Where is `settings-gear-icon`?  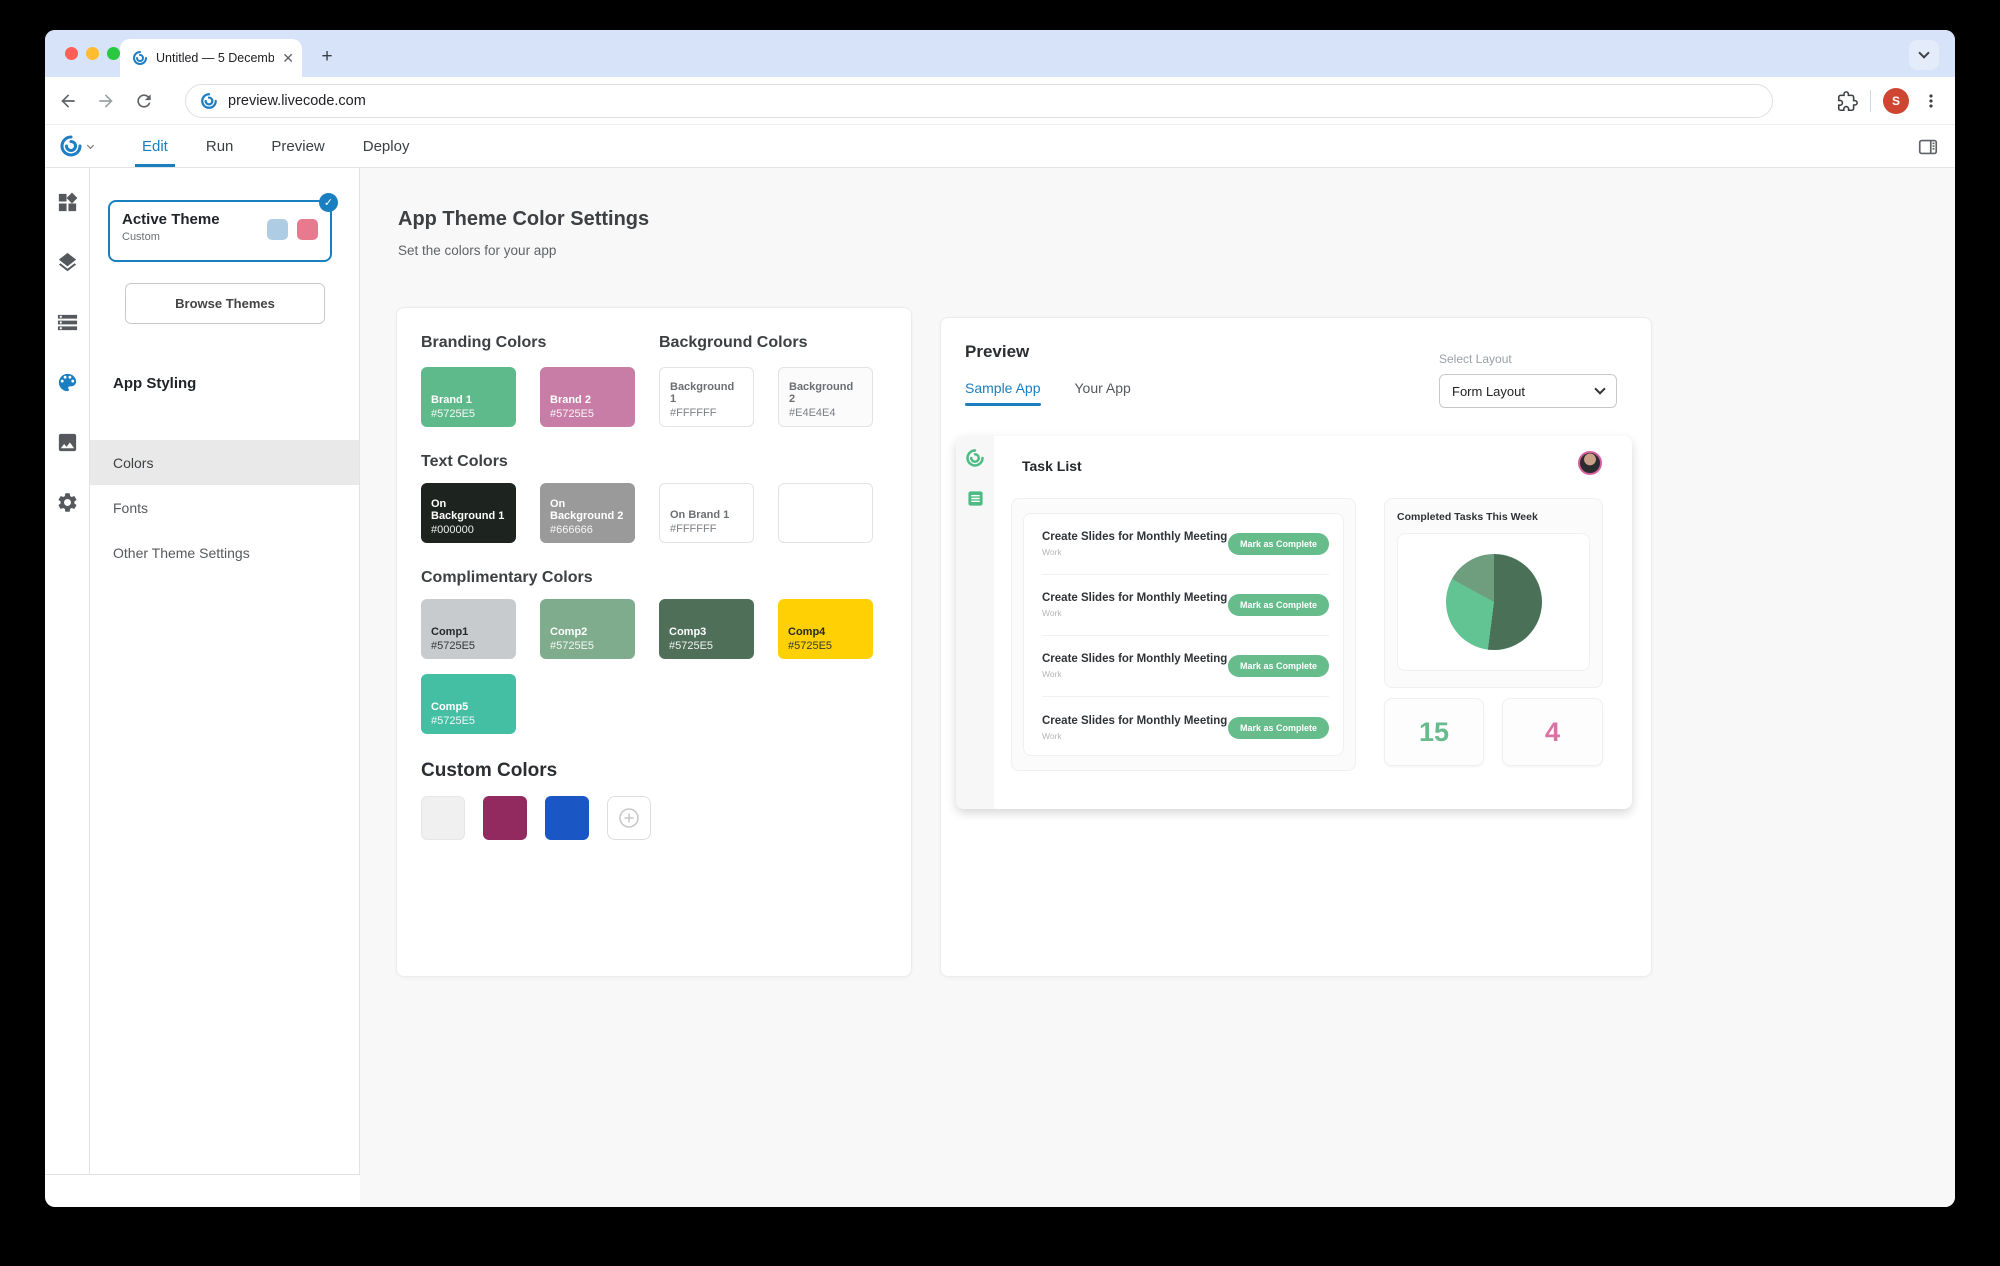
settings-gear-icon is located at coordinates (67, 502).